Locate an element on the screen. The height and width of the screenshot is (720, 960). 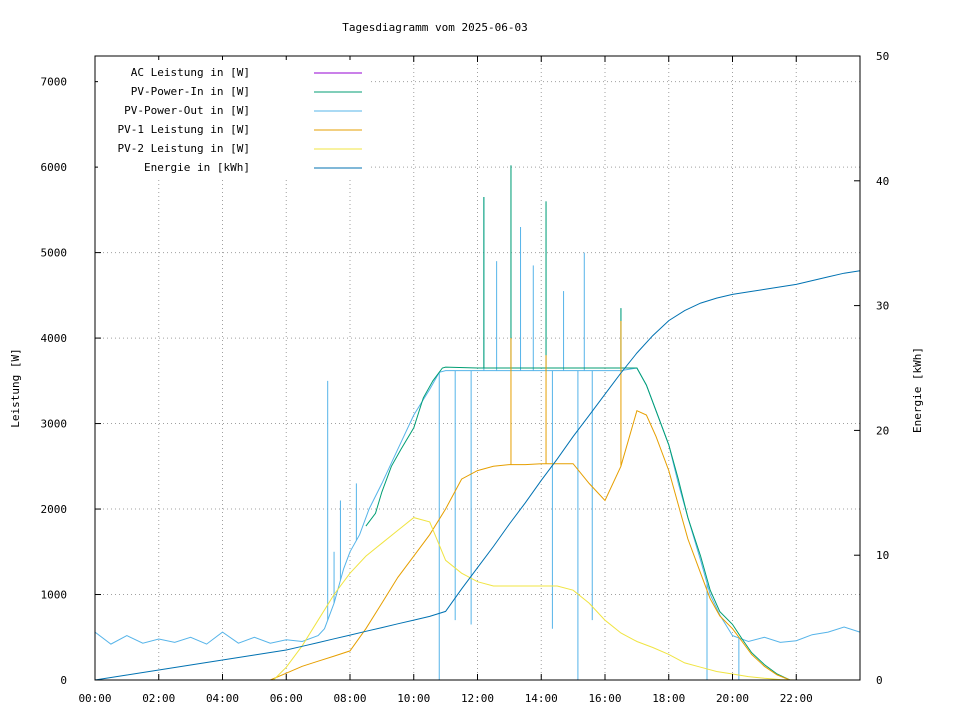
x-tick-label: 04:00 is located at coordinates (222, 698).